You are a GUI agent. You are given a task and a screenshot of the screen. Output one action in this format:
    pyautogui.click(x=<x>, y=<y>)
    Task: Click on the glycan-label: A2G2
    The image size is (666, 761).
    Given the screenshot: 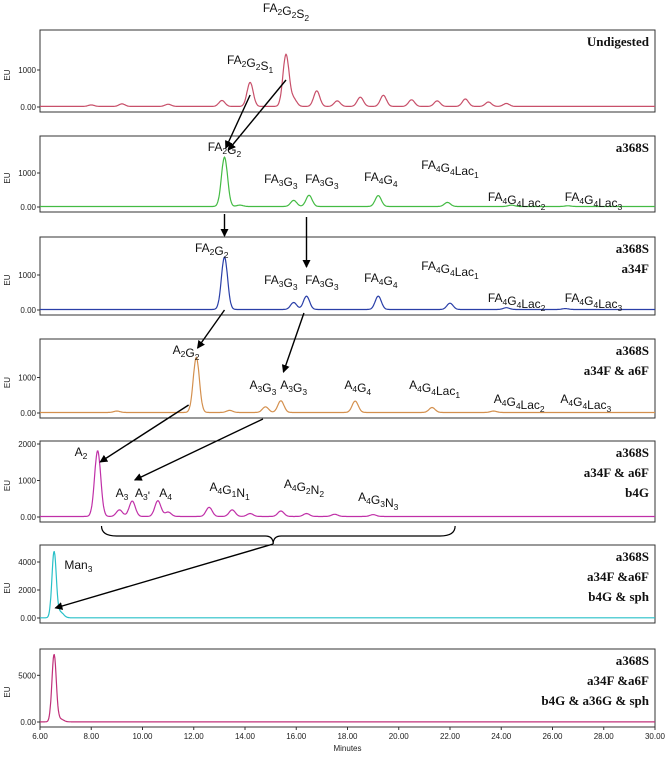 What is the action you would take?
    pyautogui.click(x=186, y=352)
    